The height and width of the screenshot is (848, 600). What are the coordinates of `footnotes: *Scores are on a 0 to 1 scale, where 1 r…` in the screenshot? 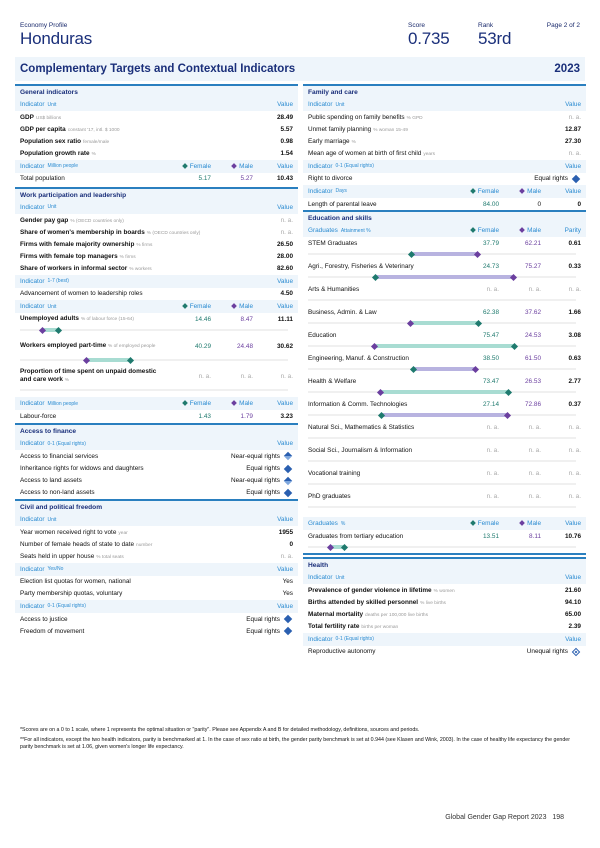 It's located at (300, 740).